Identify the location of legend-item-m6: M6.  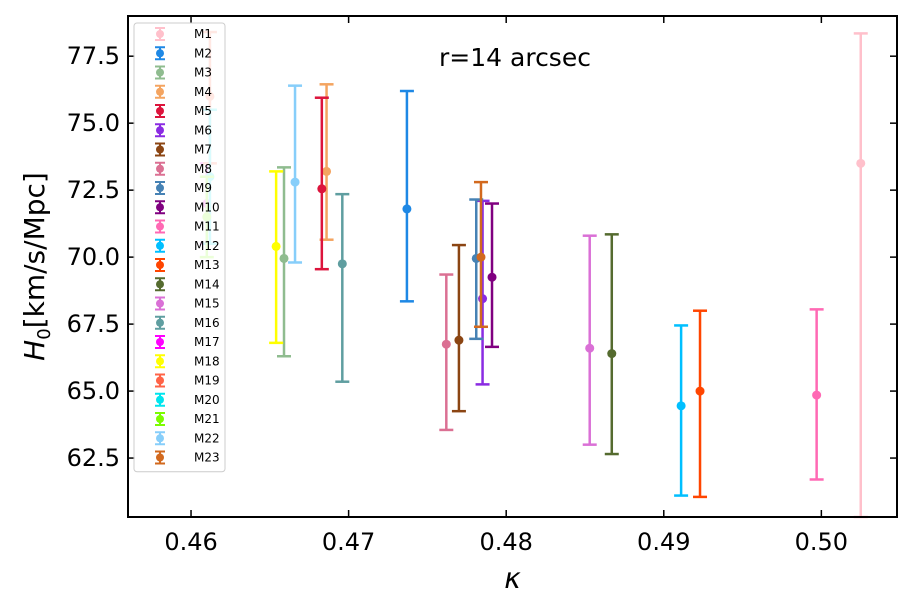
(183, 130).